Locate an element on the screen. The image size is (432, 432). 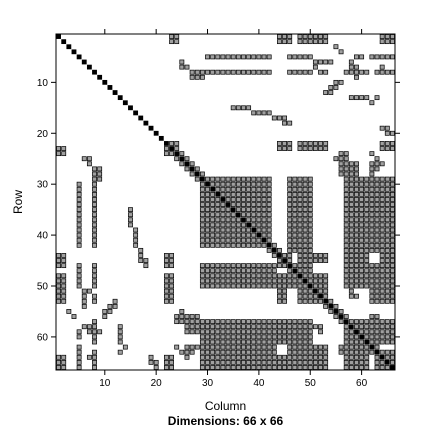
y-axis-title: Row is located at coordinates (18, 202).